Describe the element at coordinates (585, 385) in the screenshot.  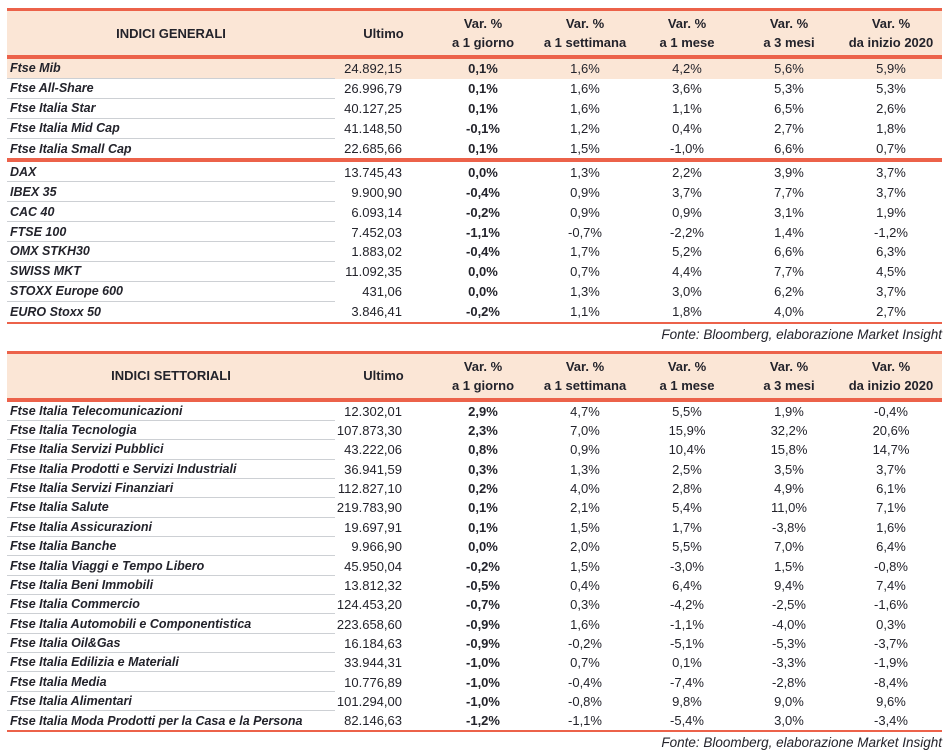
I see `period-label: a 1 settimana` at that location.